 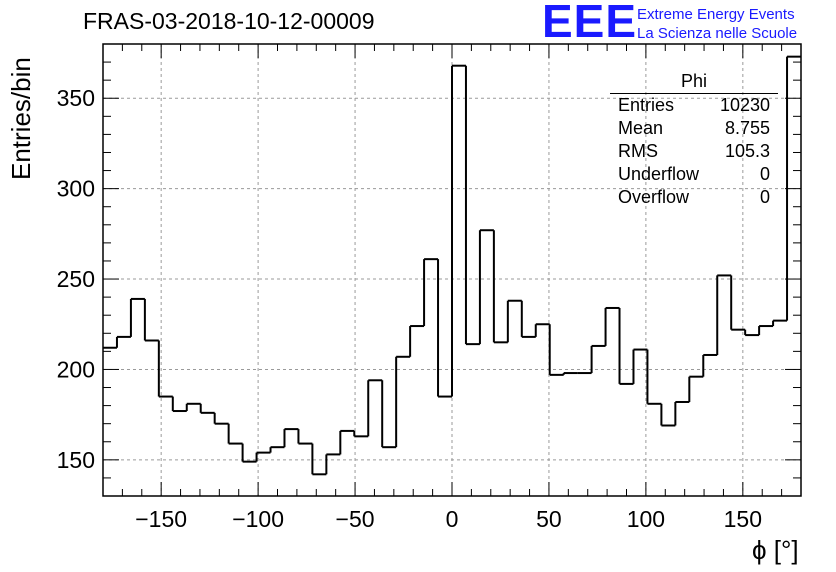 I want to click on x-tick-label: 50, so click(x=549, y=519).